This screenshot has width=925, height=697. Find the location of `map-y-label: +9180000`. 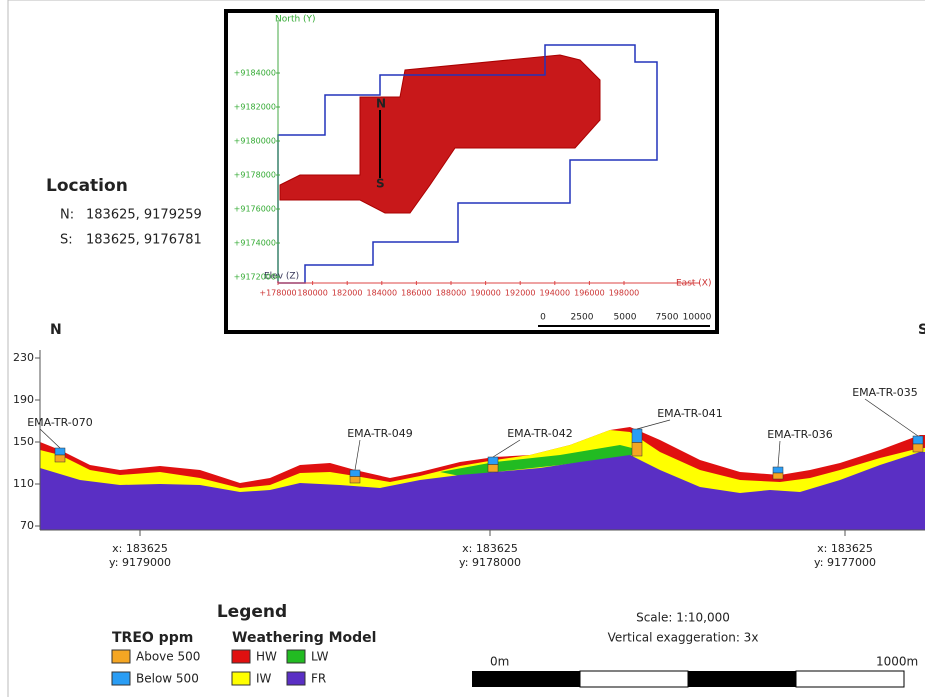

map-y-label: +9180000 is located at coordinates (255, 141).